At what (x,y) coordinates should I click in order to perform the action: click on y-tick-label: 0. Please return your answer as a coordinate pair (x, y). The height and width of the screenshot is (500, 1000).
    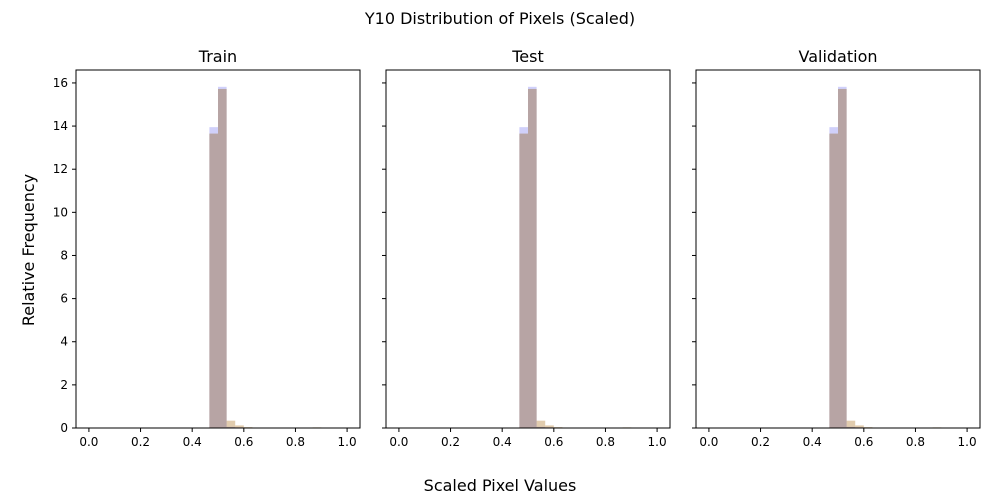
    Looking at the image, I should click on (64, 428).